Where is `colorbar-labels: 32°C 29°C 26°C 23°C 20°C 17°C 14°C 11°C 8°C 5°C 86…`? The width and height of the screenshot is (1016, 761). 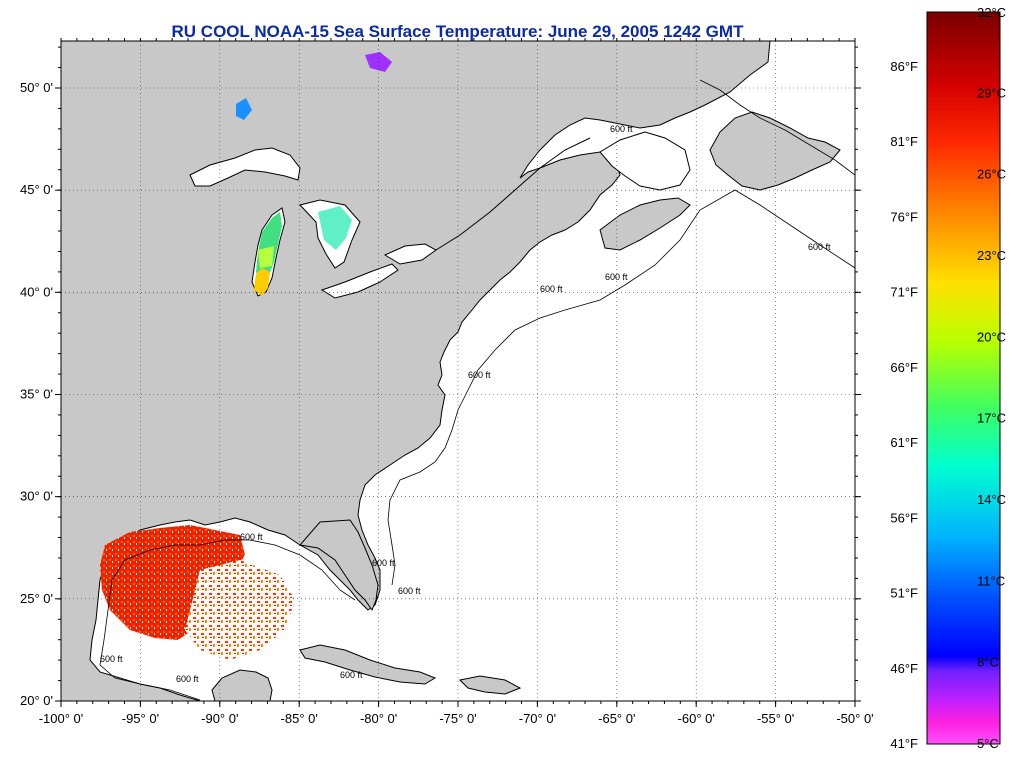 colorbar-labels: 32°C 29°C 26°C 23°C 20°C 17°C 14°C 11°C 8°C 5°C 86… is located at coordinates (948, 378).